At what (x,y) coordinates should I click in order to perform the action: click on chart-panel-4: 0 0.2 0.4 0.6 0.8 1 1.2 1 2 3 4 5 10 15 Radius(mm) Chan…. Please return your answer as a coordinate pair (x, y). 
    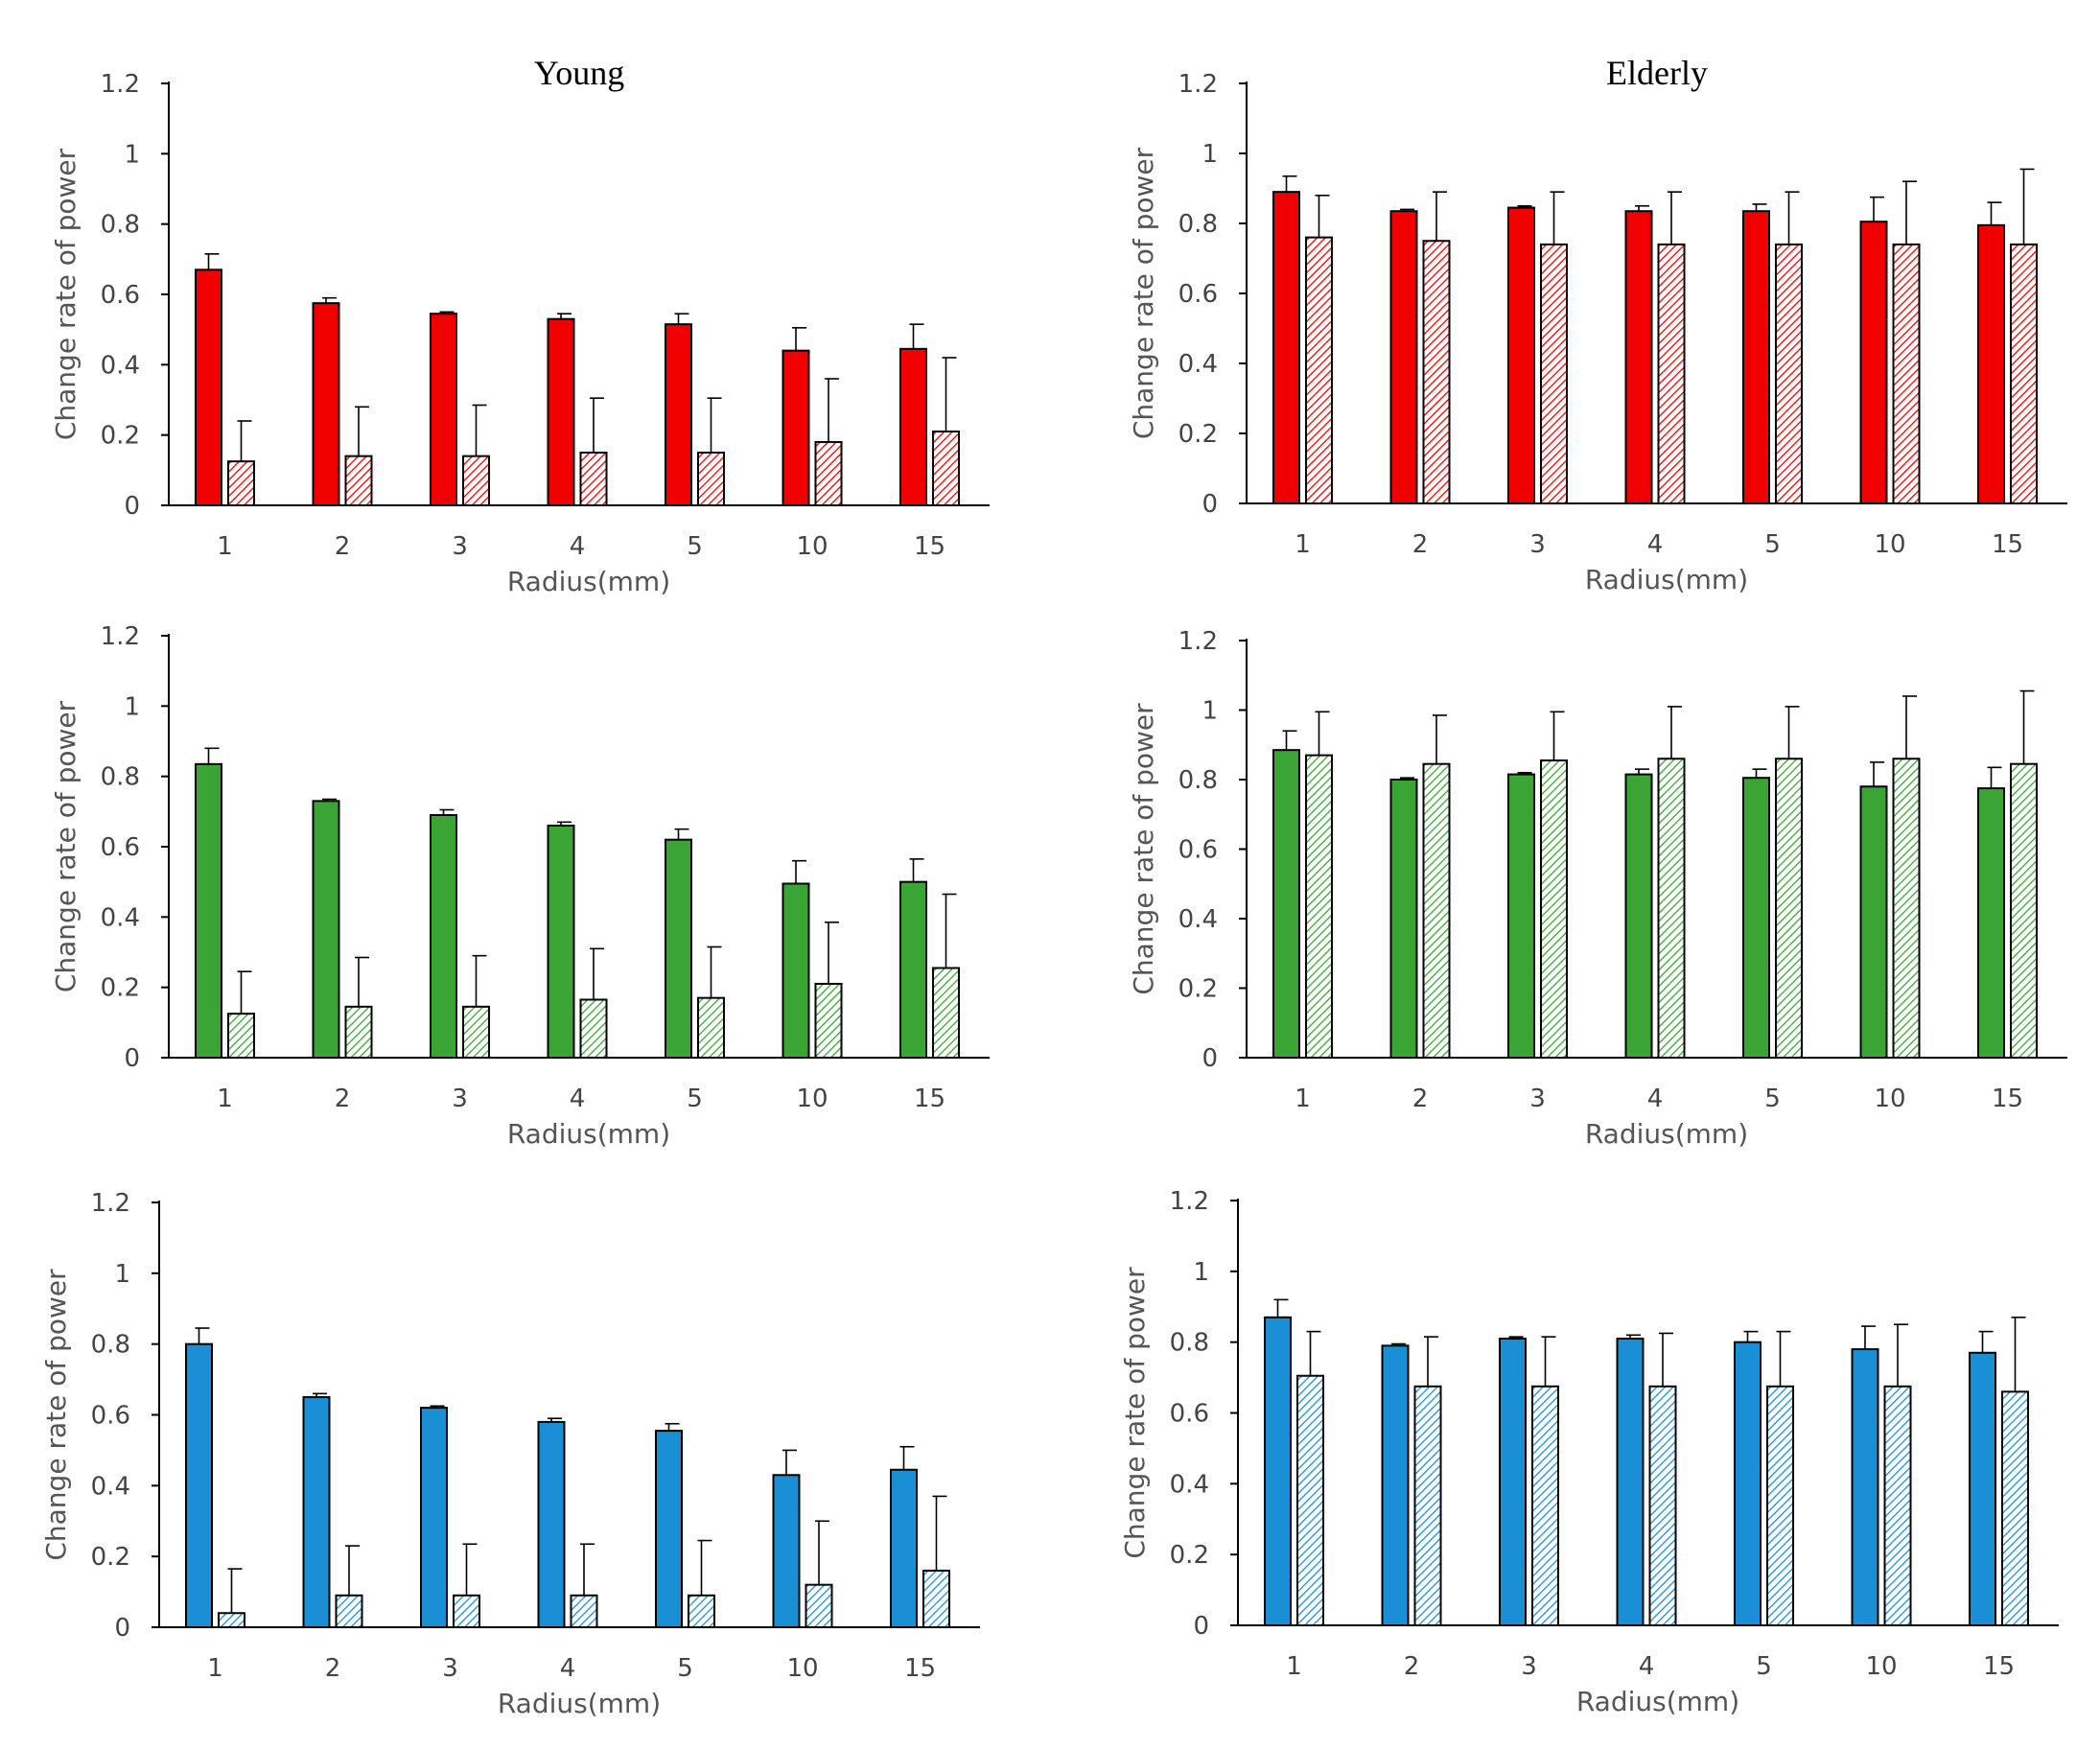
    Looking at the image, I should click on (1597, 888).